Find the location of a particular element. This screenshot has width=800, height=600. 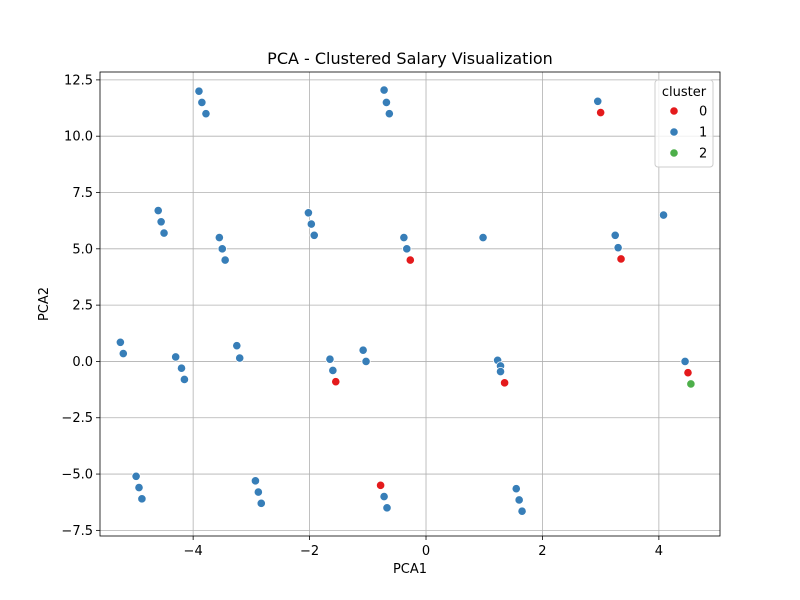

y-axis-label: PCA2 is located at coordinates (44, 304).